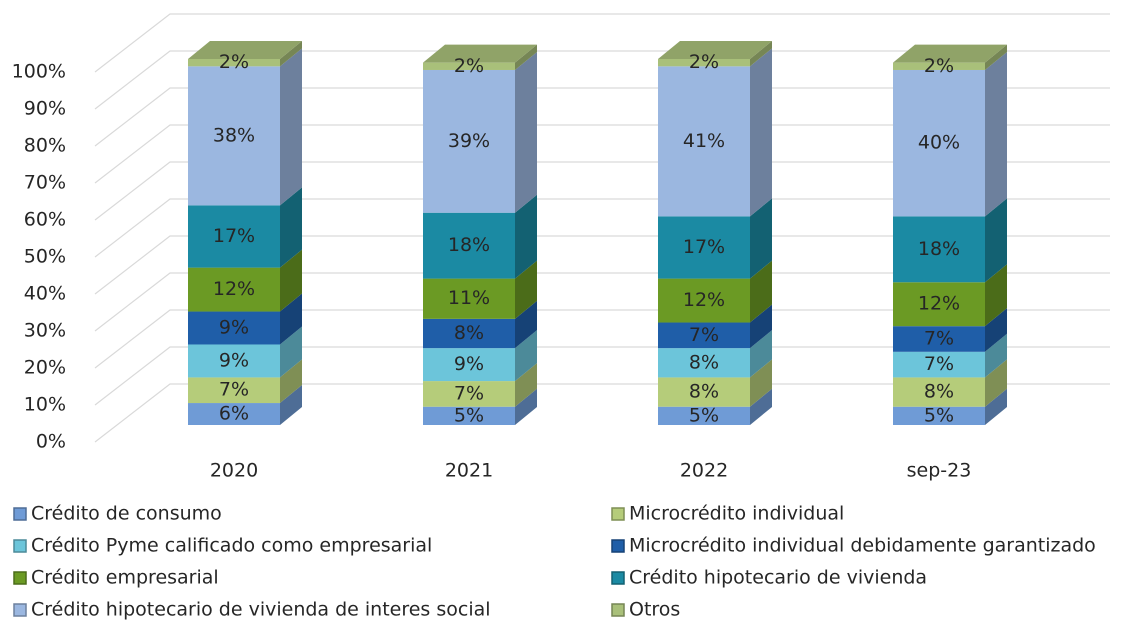 Image resolution: width=1122 pixels, height=621 pixels. I want to click on y-tick-label: 30%, so click(45, 331).